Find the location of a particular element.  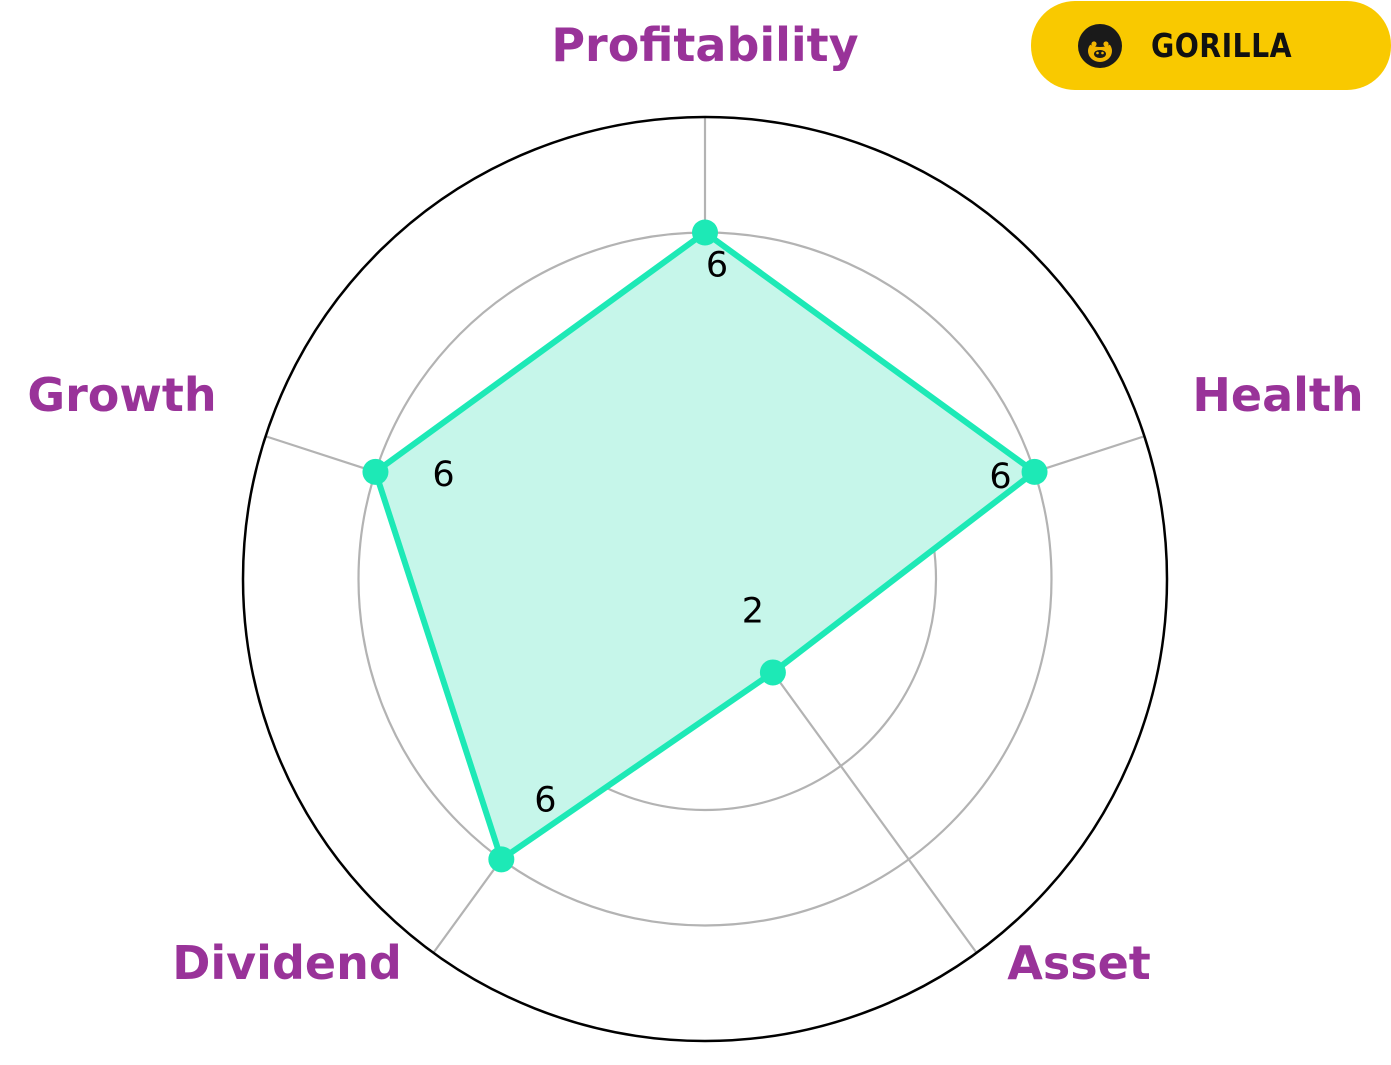

category-label: Growth is located at coordinates (121, 395).